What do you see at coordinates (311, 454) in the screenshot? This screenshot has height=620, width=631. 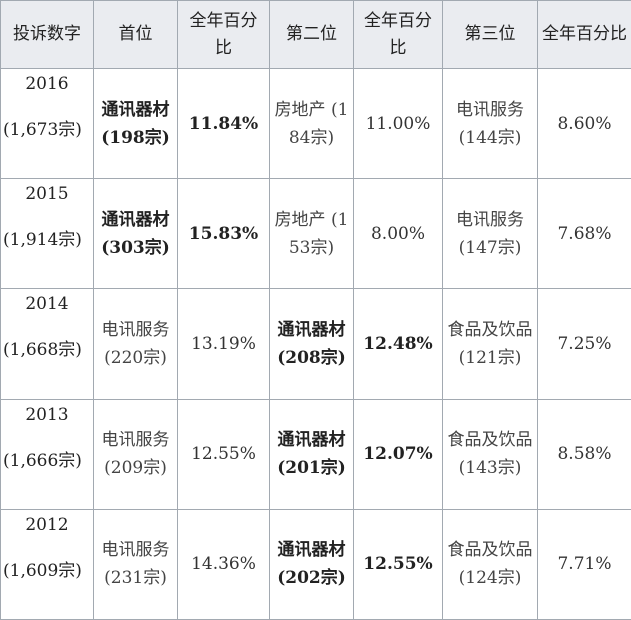 I see `second-category: 通讯器材 (201宗)` at bounding box center [311, 454].